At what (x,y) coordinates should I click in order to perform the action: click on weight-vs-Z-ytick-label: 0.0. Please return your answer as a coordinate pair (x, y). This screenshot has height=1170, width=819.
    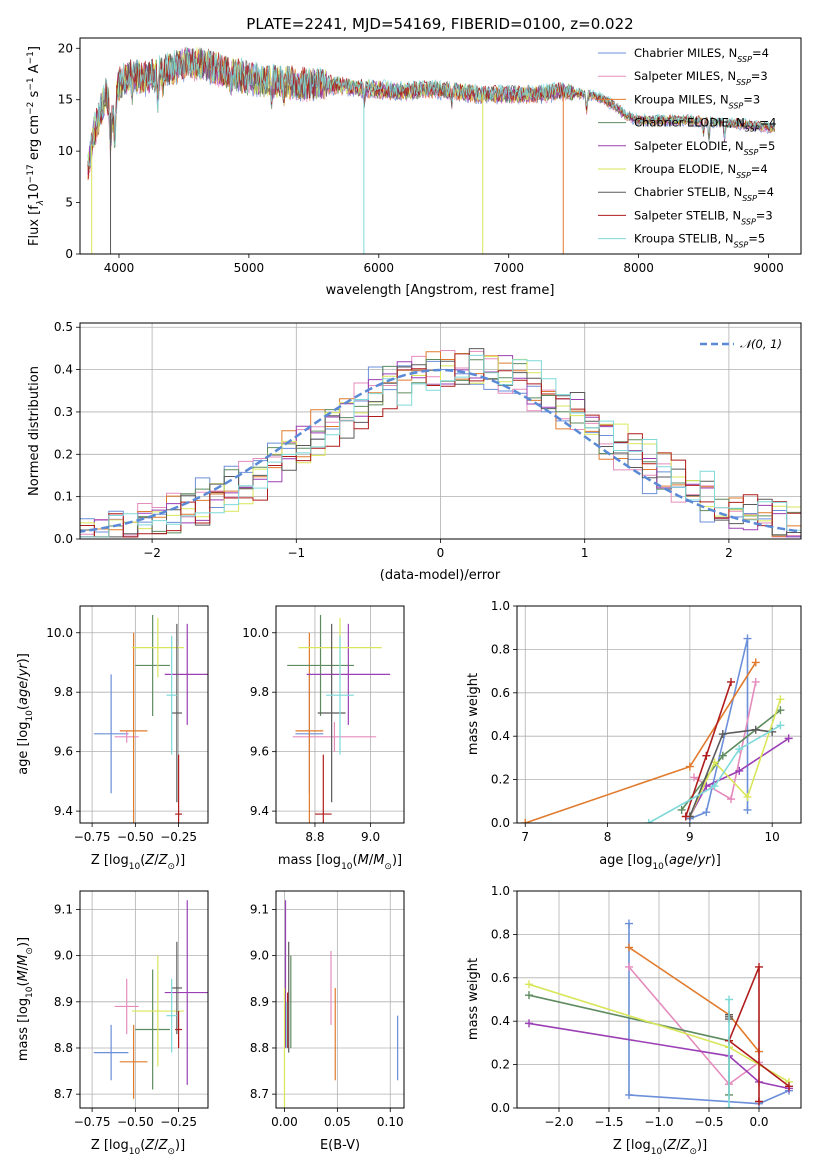
    Looking at the image, I should click on (500, 1108).